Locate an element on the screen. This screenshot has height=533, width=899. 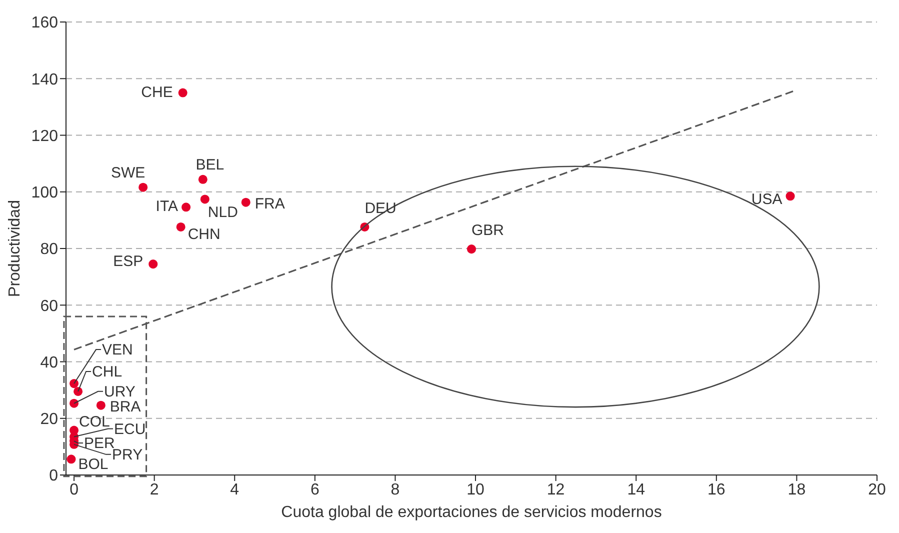
annotation: CHN is located at coordinates (204, 234).